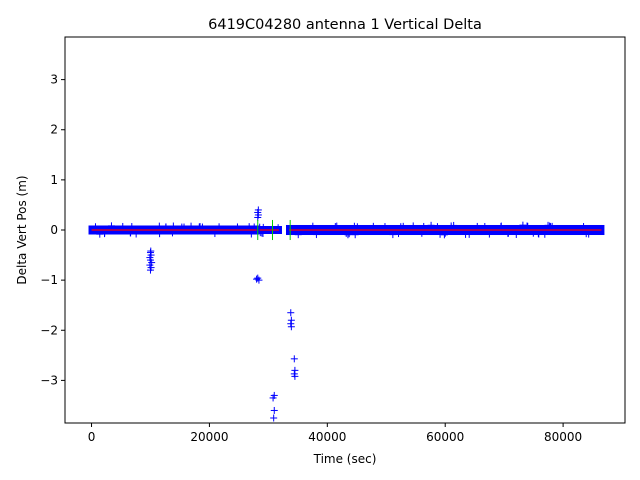  Describe the element at coordinates (445, 437) in the screenshot. I see `x-tick-label: 60000` at that location.